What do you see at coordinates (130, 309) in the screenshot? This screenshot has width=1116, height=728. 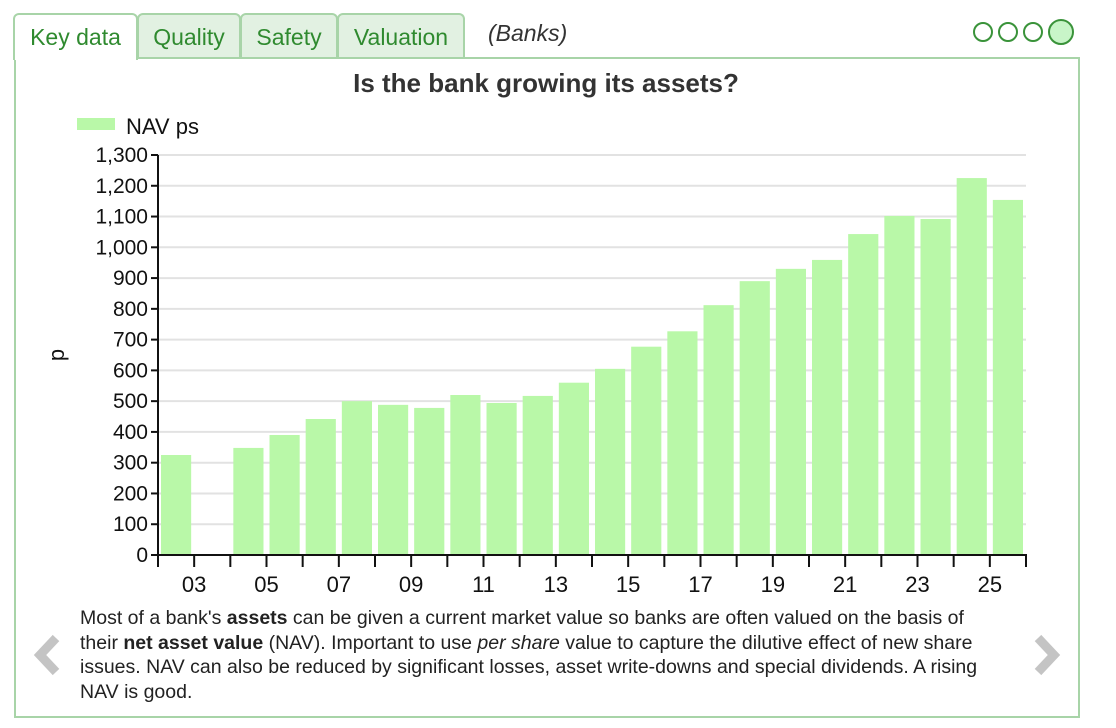 I see `y-tick-label: 800` at bounding box center [130, 309].